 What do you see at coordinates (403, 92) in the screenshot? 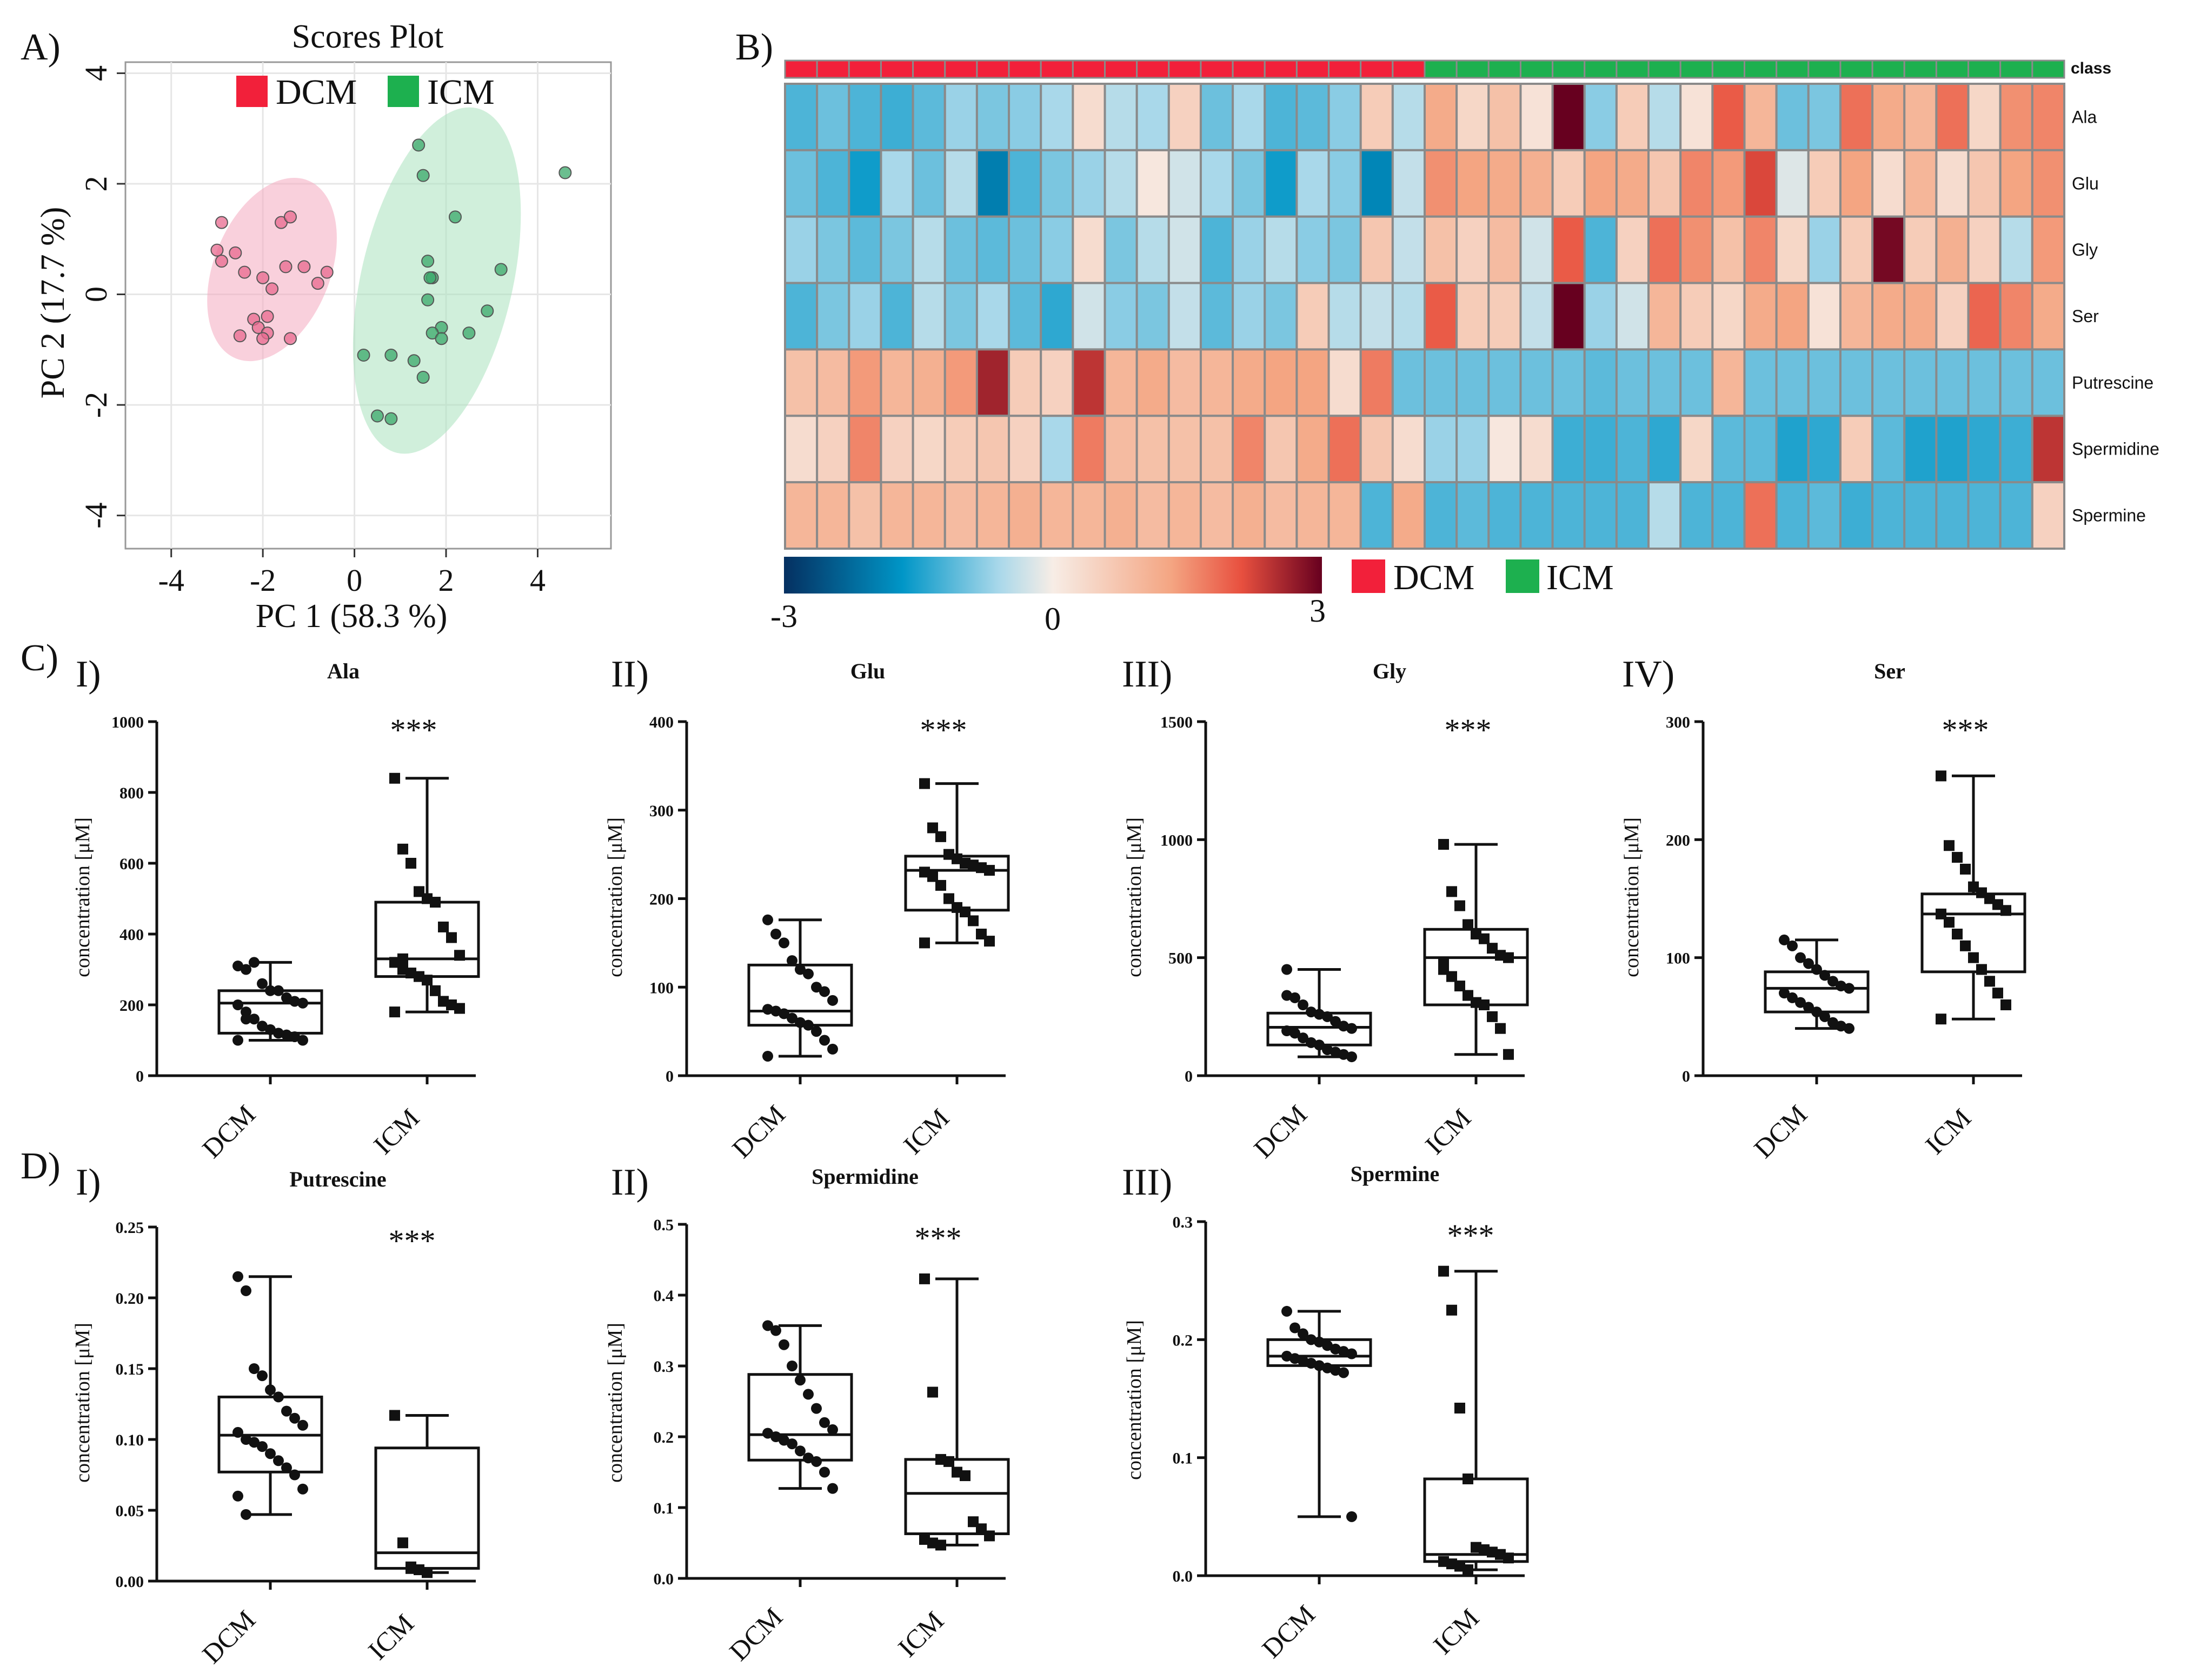
I see `legend-icm-swatch` at bounding box center [403, 92].